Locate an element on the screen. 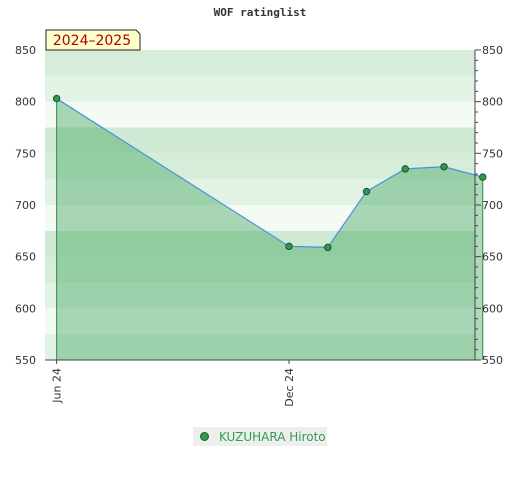  y-tick-label-right: 550 is located at coordinates (492, 360).